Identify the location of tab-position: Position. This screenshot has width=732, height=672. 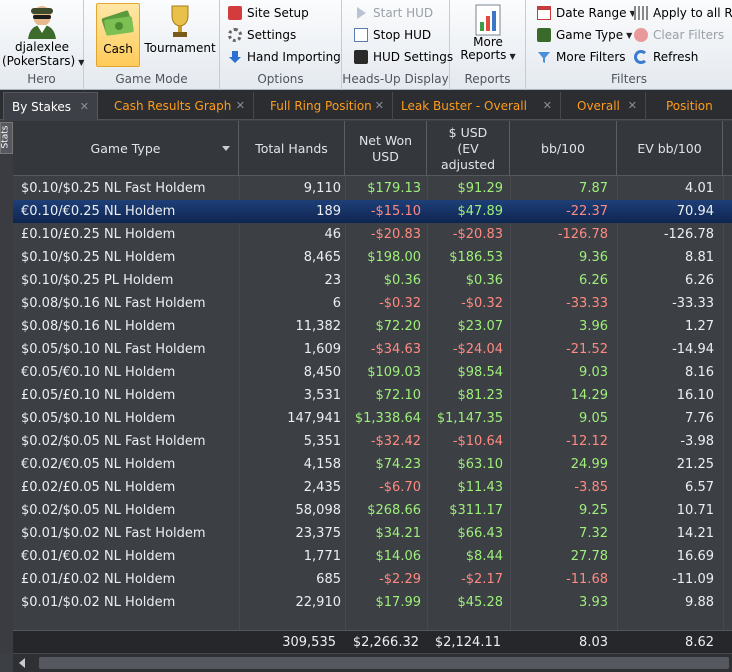
(695, 106).